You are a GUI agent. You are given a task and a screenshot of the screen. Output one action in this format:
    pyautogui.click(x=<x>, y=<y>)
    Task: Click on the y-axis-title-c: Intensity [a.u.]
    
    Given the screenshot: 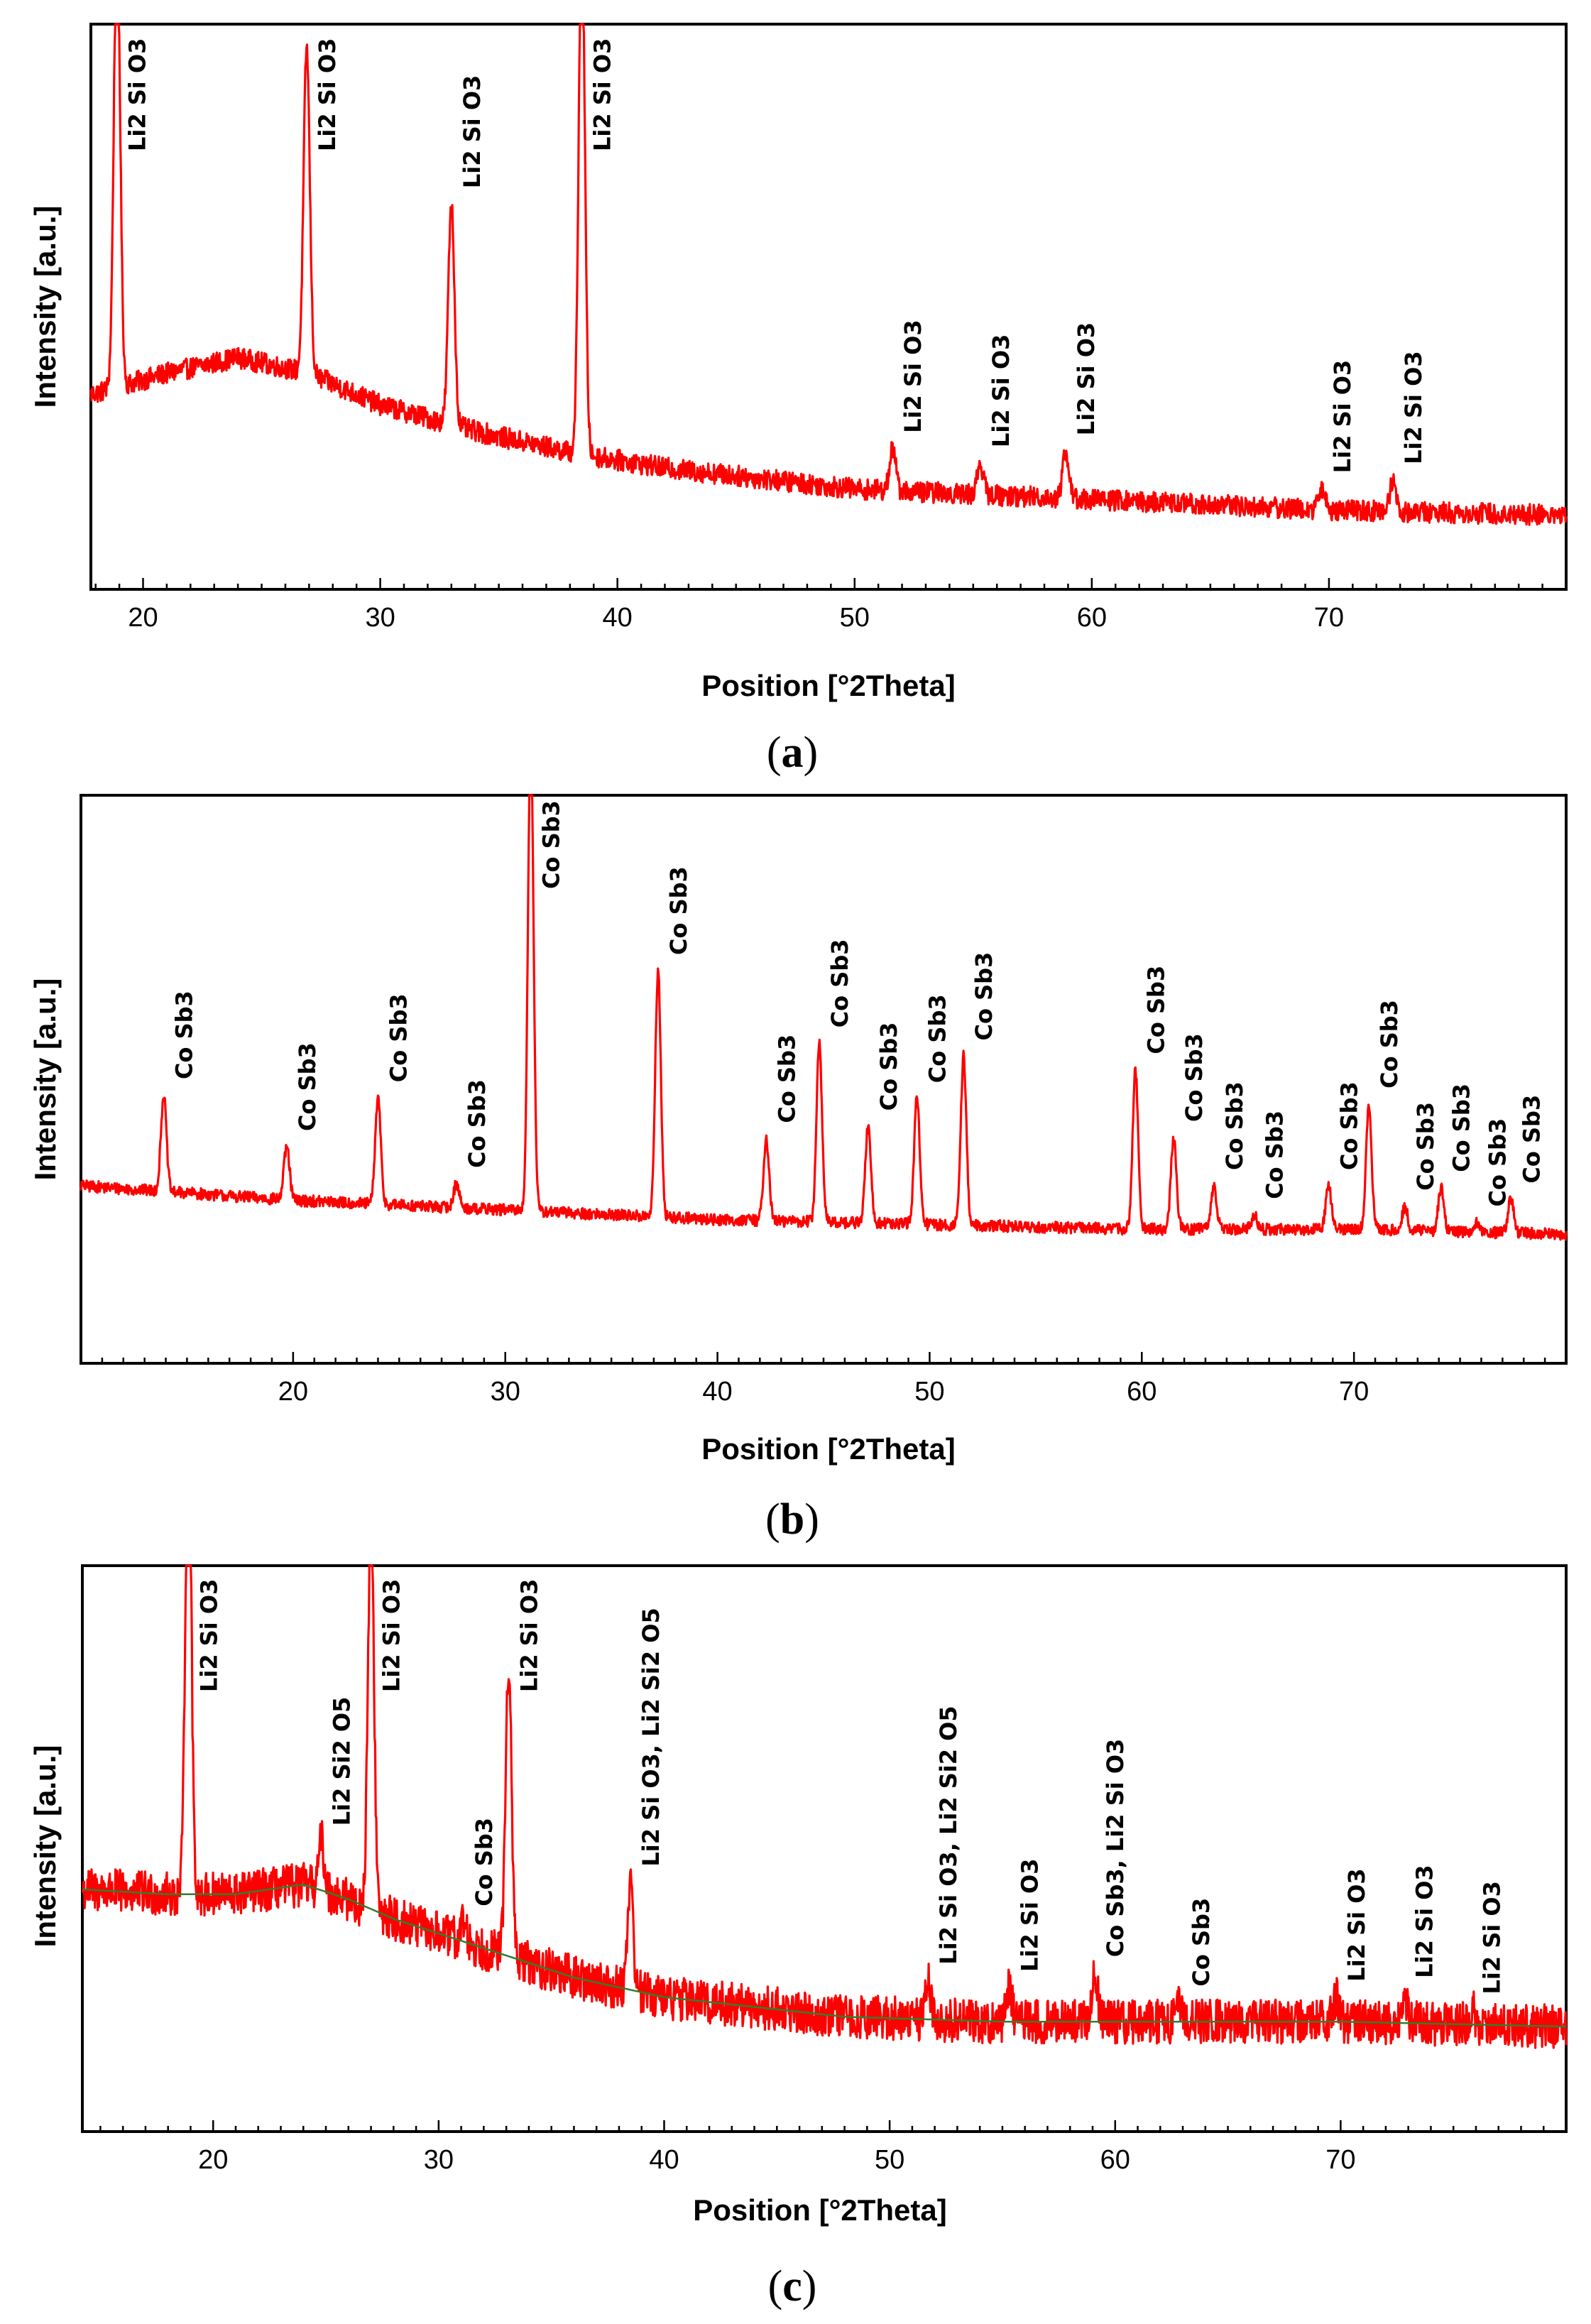 What is the action you would take?
    pyautogui.click(x=45, y=1846)
    